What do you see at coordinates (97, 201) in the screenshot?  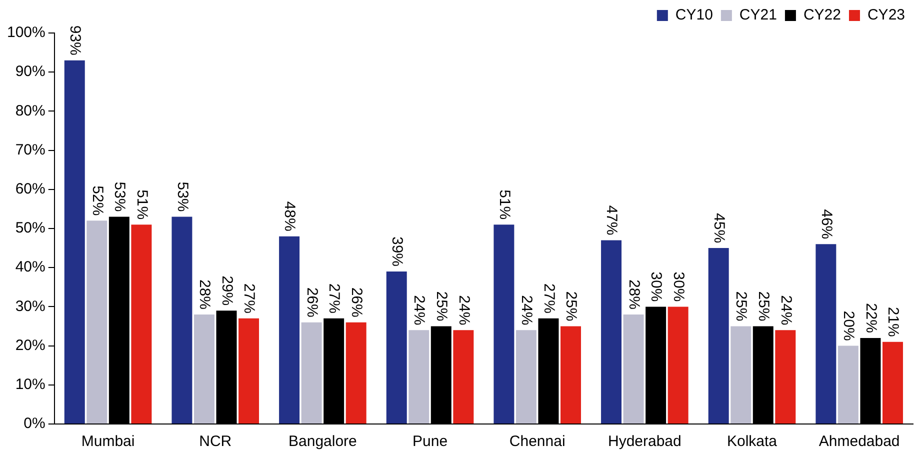 I see `data-label: 52%` at bounding box center [97, 201].